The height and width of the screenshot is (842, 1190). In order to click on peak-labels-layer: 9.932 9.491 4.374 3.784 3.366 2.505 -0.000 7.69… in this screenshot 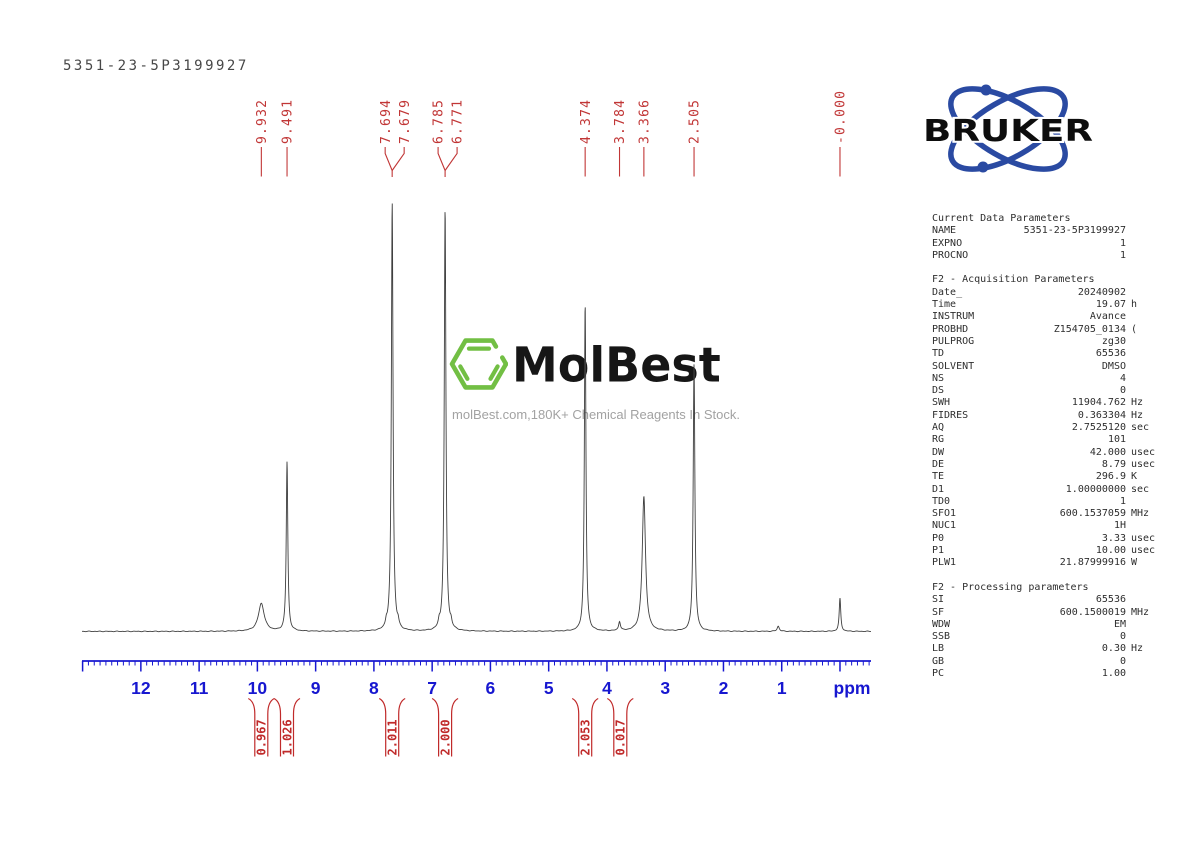, I will do `click(552, 133)`.